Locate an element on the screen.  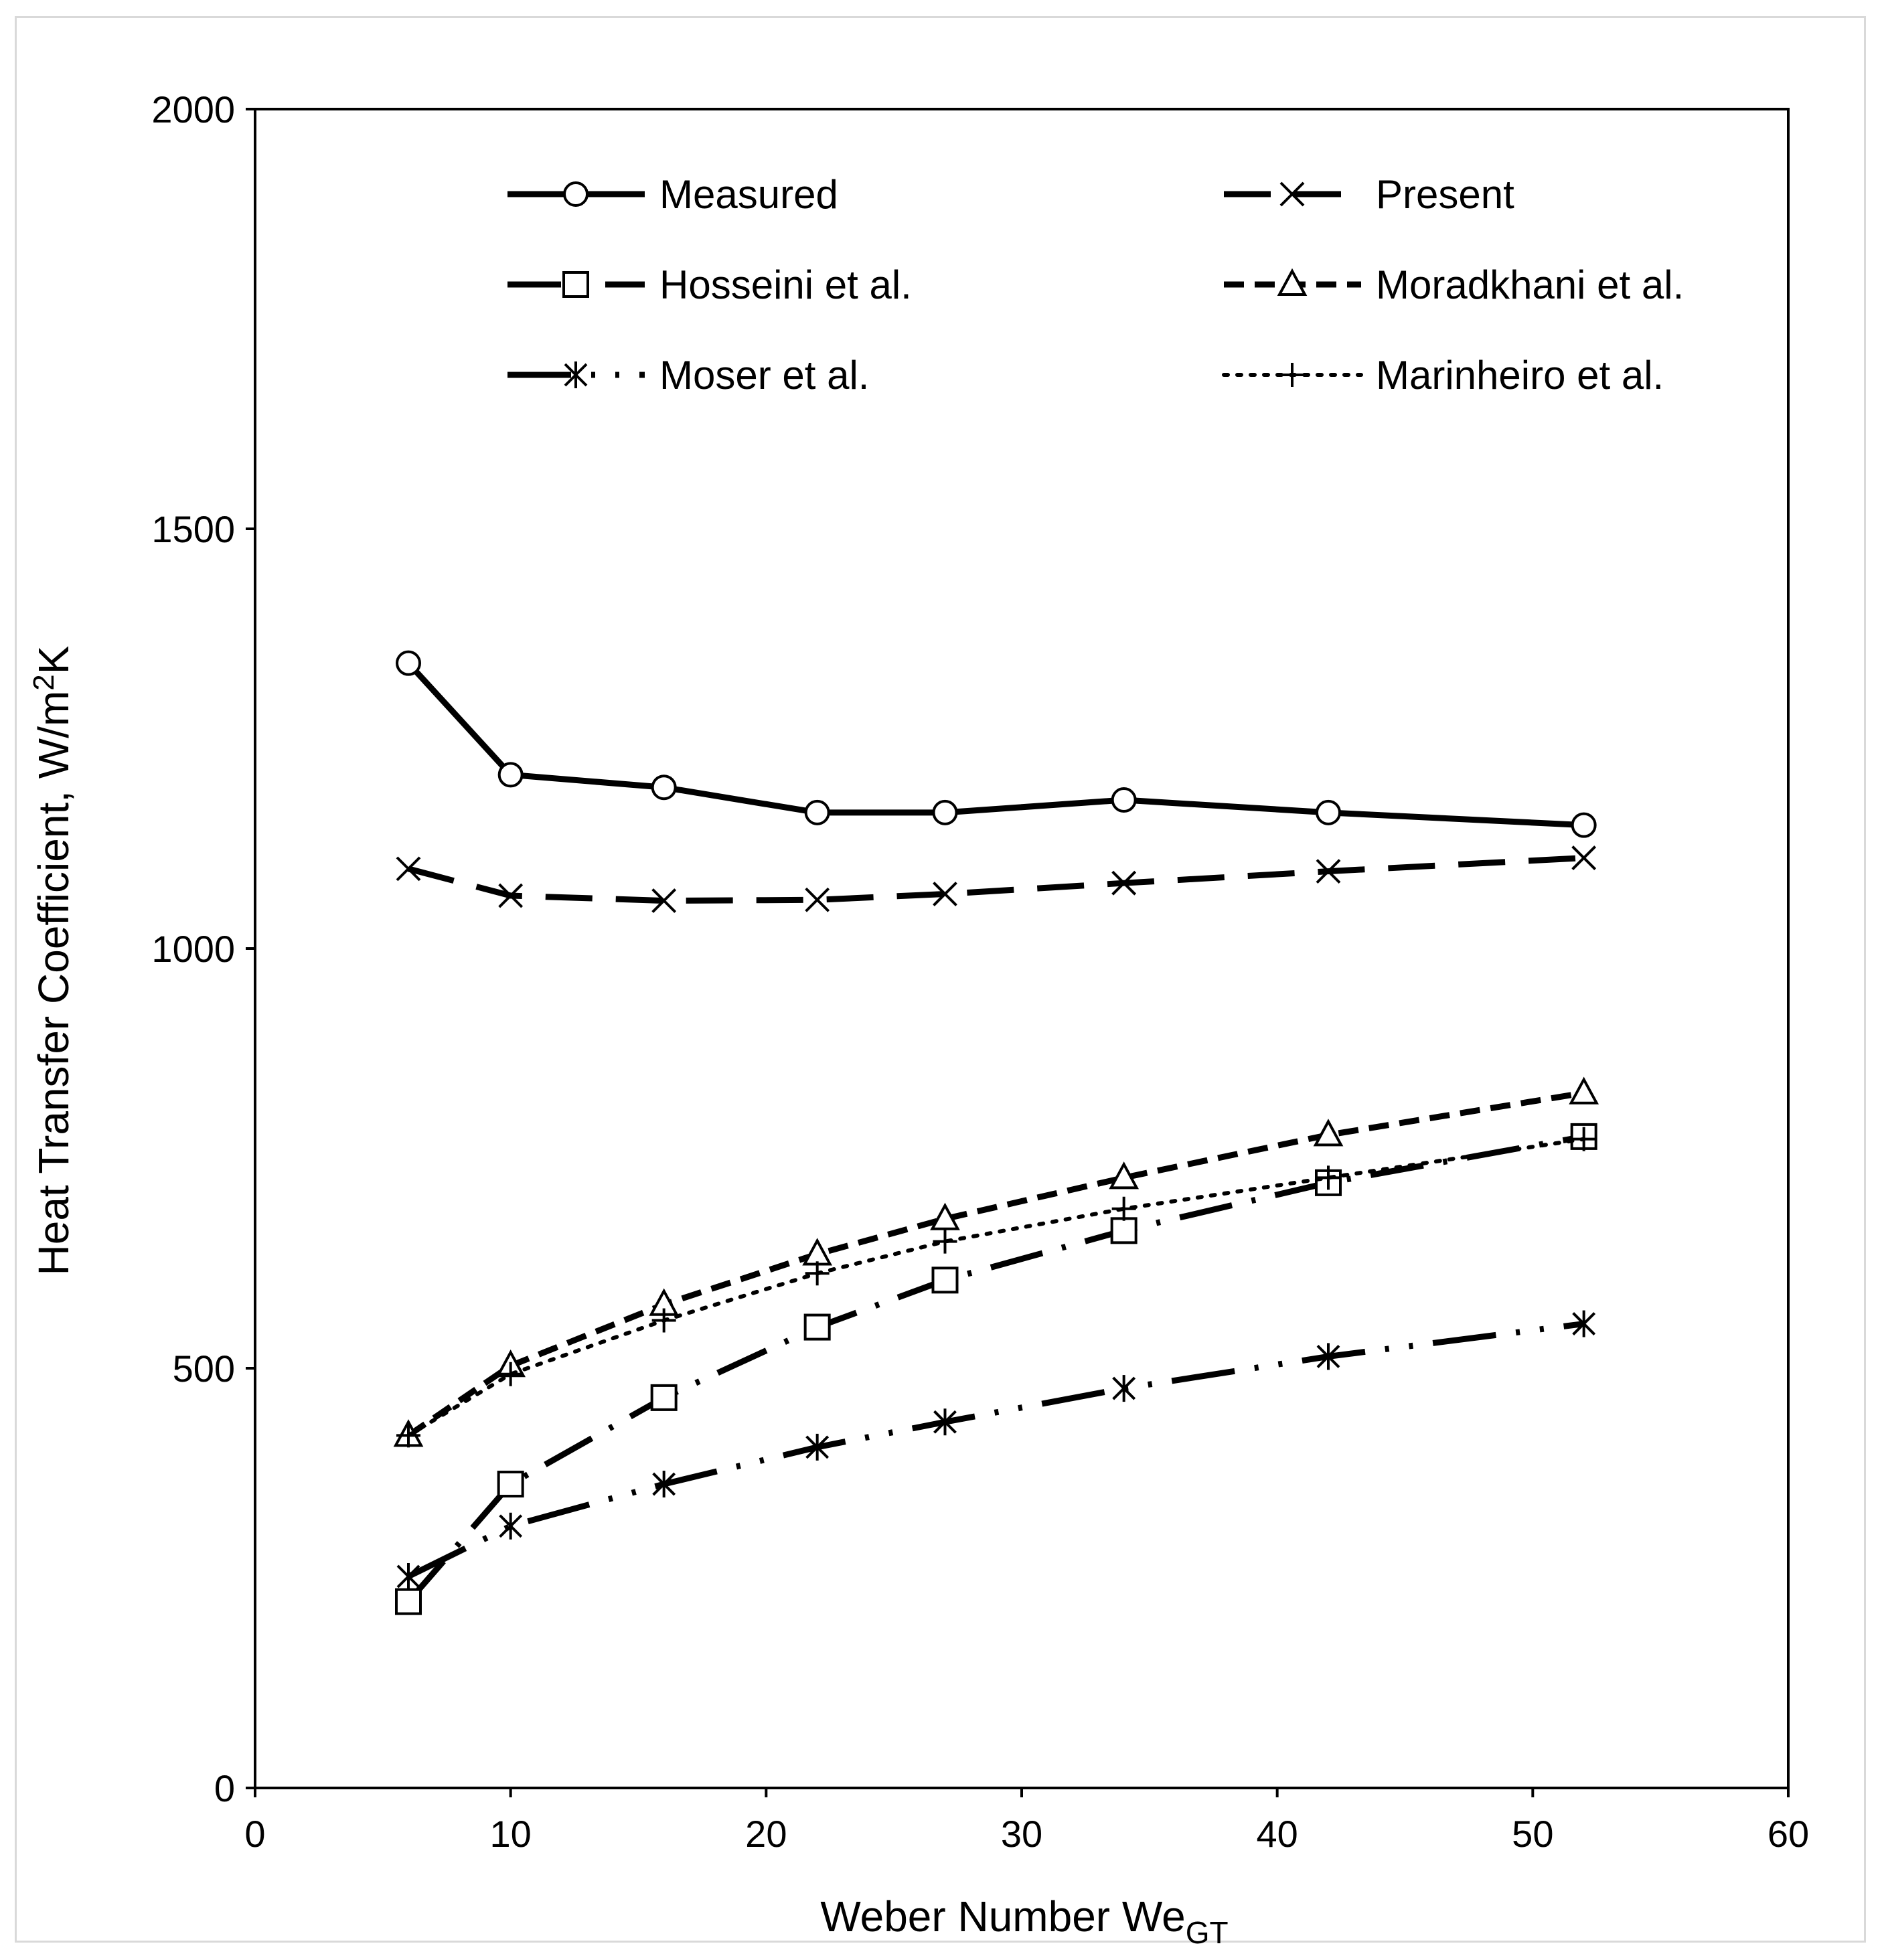
y-axis-title: Heat Transfer Coefficient, W/m2K is located at coordinates (52, 961).